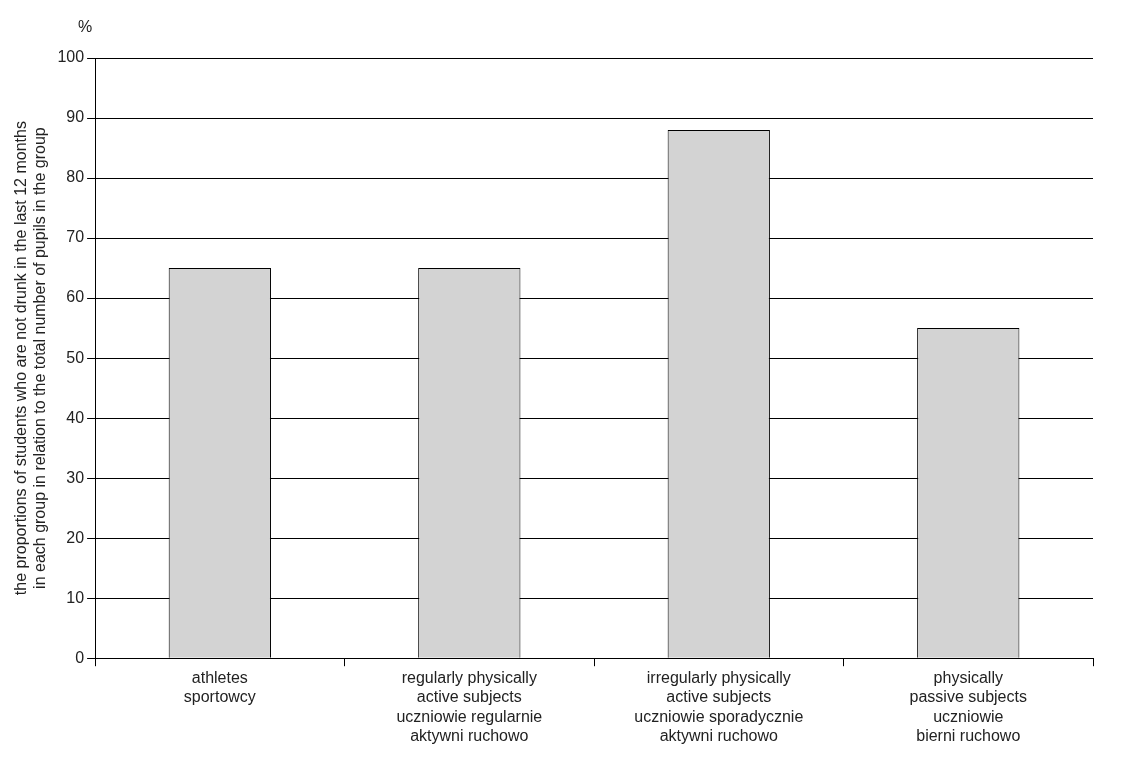 The width and height of the screenshot is (1121, 757). I want to click on y-tick-label: 20, so click(75, 537).